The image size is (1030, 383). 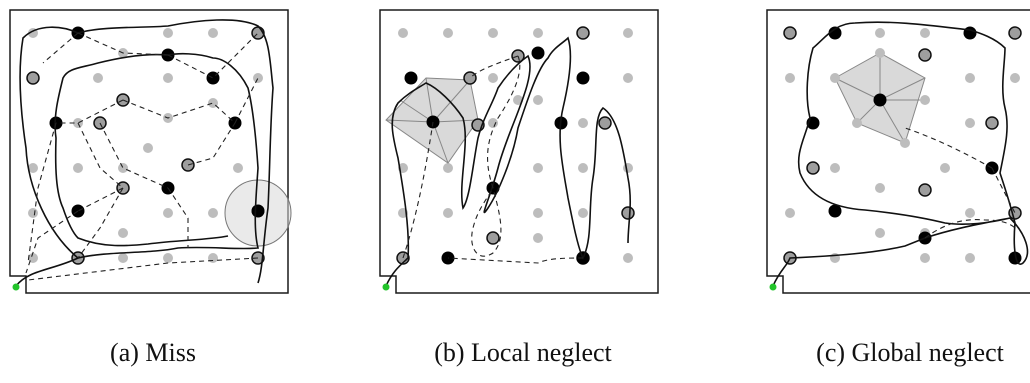 What do you see at coordinates (157, 155) in the screenshot?
I see `robot-path-solid-inner` at bounding box center [157, 155].